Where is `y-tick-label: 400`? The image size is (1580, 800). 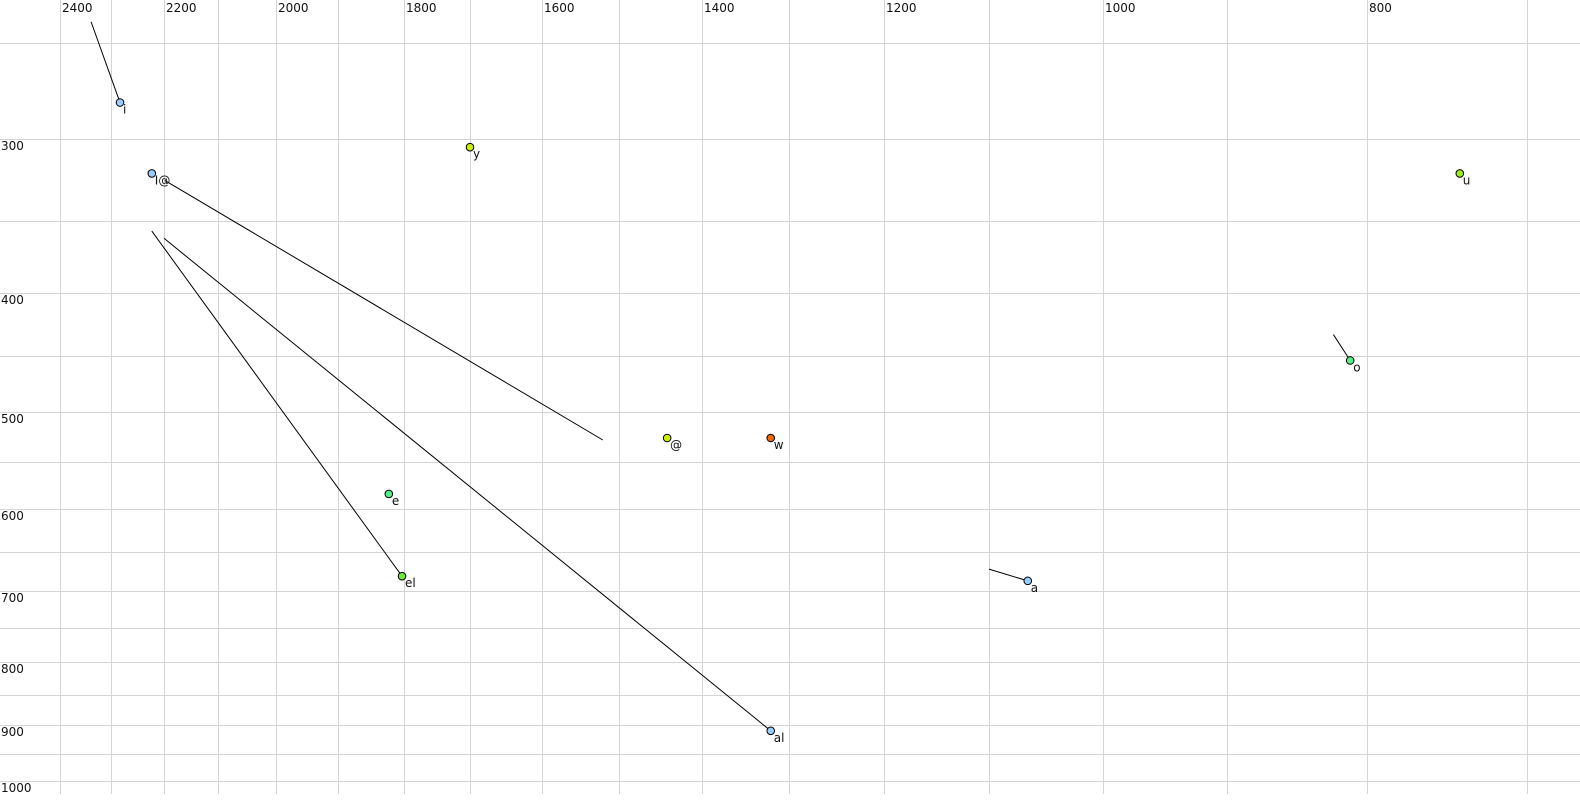
y-tick-label: 400 is located at coordinates (12, 300).